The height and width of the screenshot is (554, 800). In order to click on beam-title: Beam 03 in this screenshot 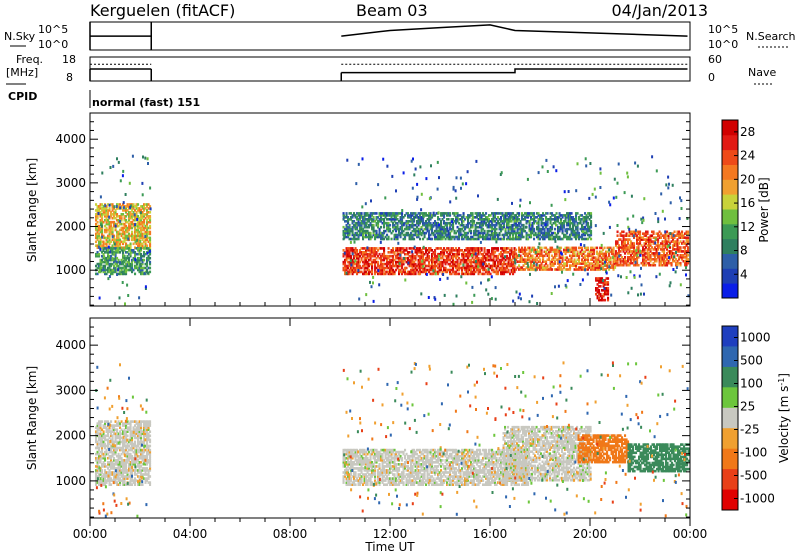, I will do `click(392, 10)`.